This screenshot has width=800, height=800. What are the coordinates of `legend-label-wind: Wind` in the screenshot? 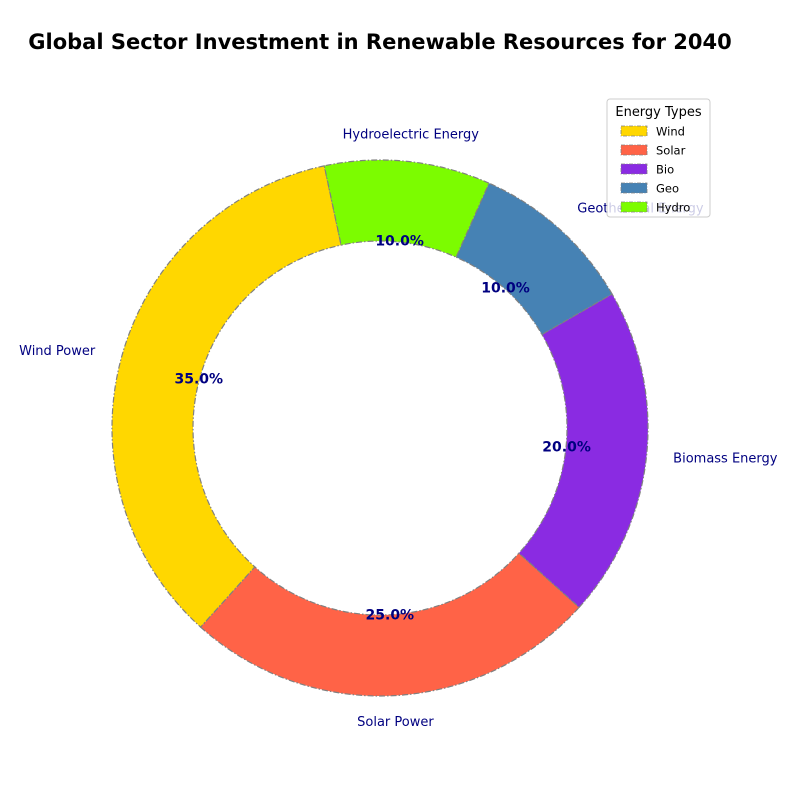 It's located at (670, 132).